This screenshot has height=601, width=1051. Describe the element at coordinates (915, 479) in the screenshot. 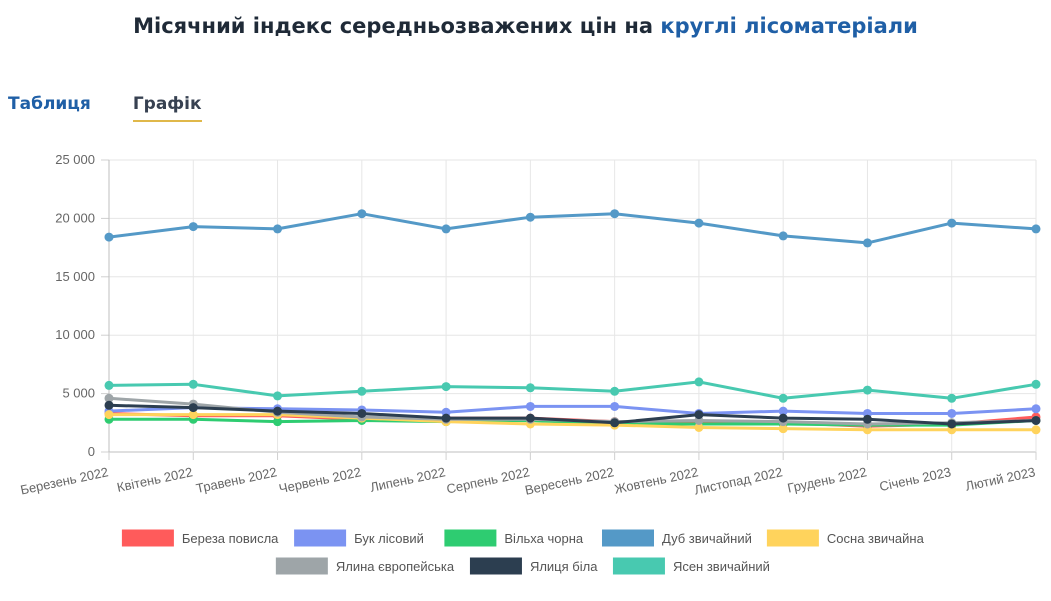

I see `x-tick-label: Січень 2023` at that location.